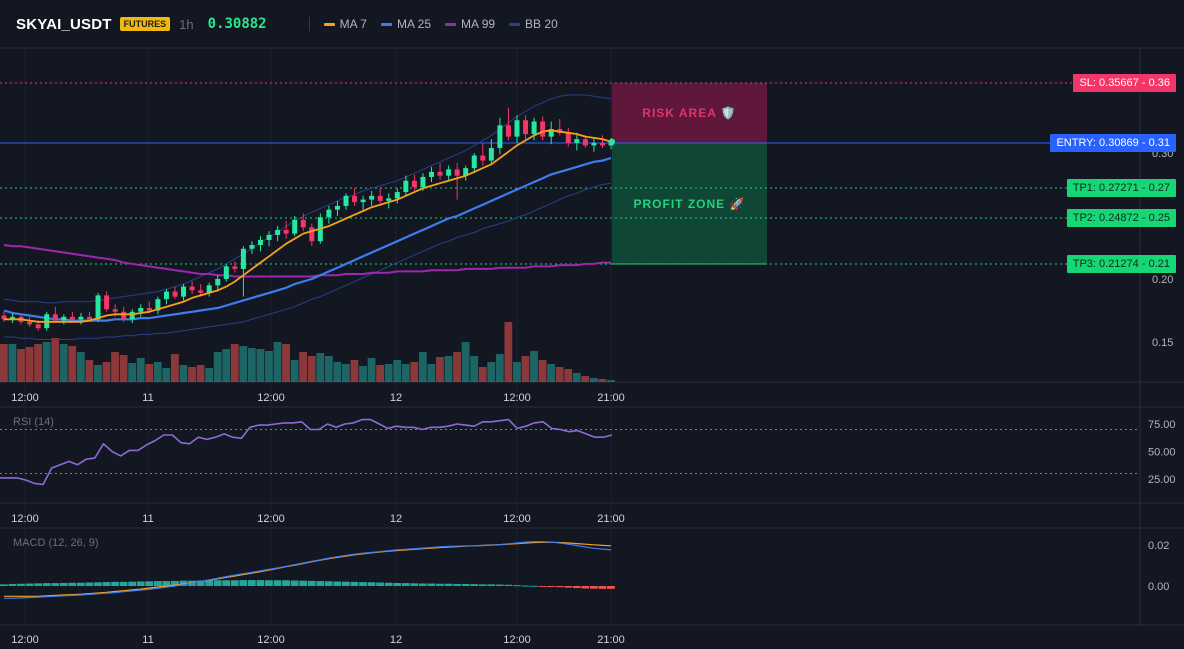 Image resolution: width=1184 pixels, height=649 pixels. Describe the element at coordinates (1162, 425) in the screenshot. I see `rsi-tick-75: 75.00` at that location.